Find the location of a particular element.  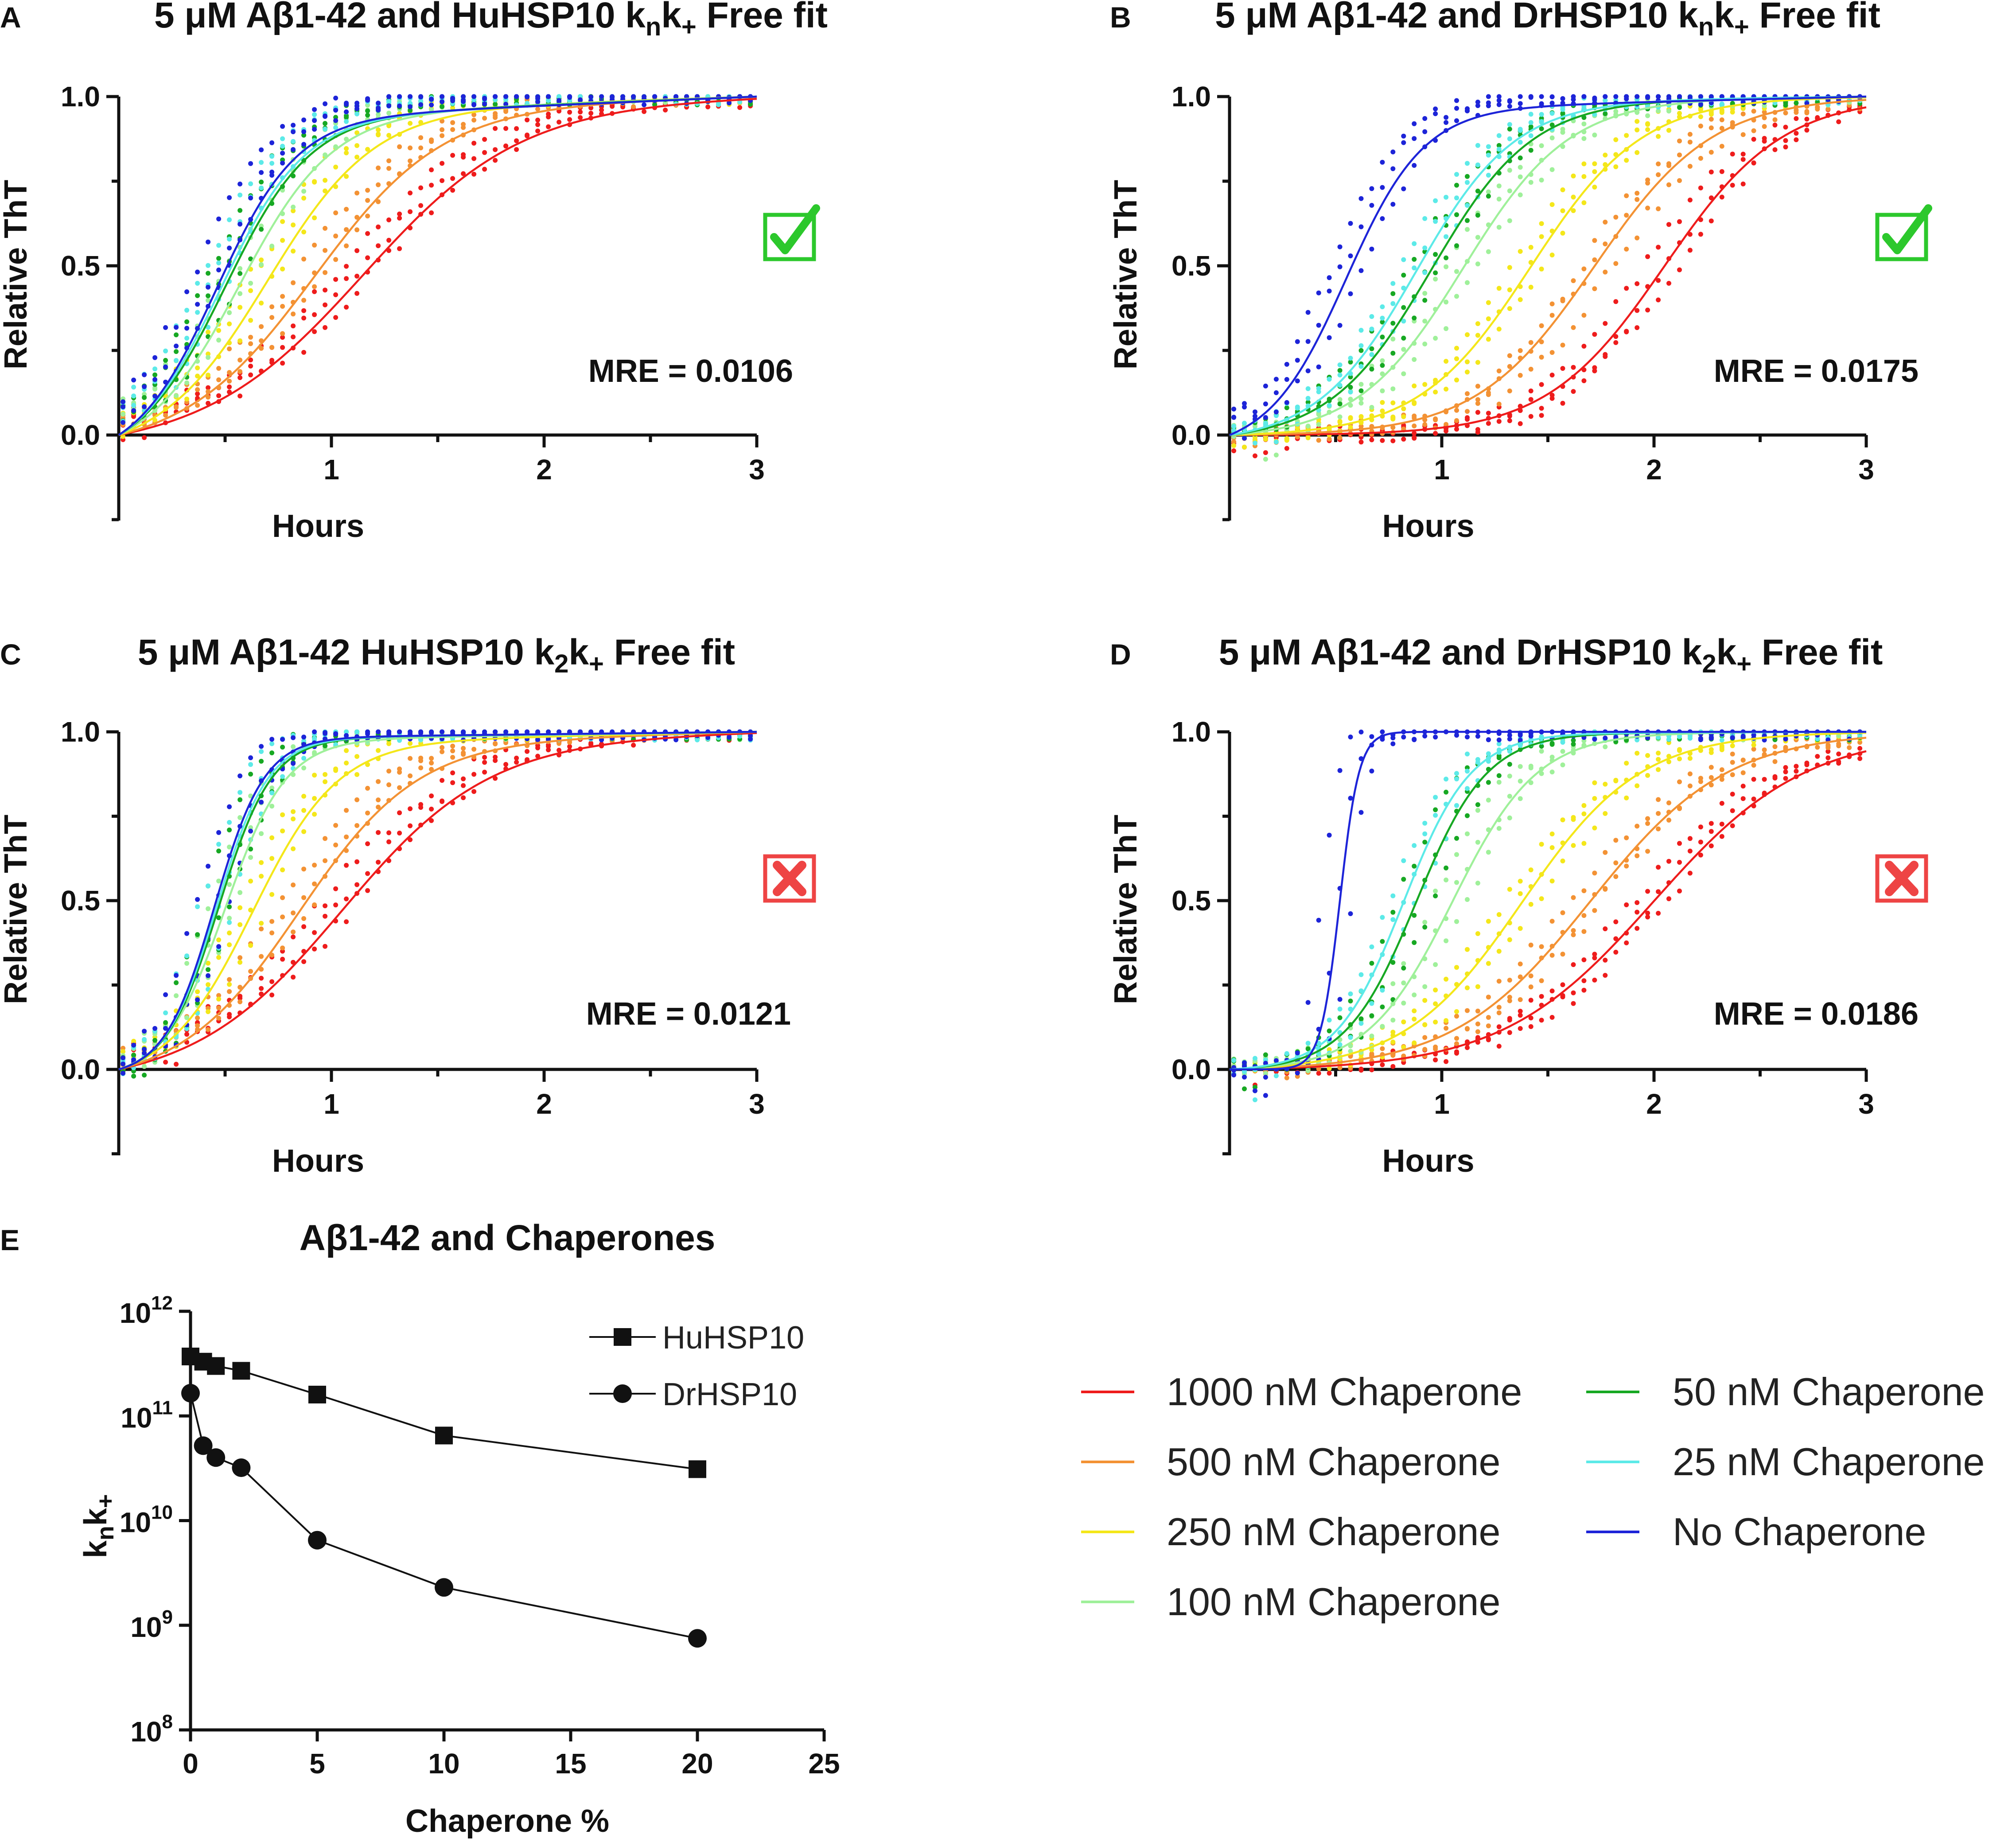

mre-label: MRE = 0.0106 is located at coordinates (690, 372).